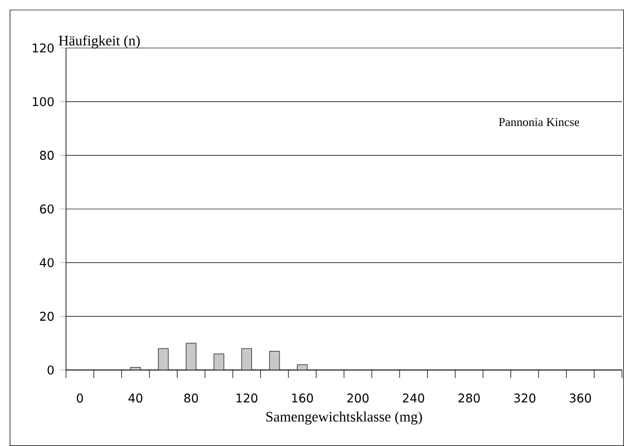 This screenshot has width=624, height=446. I want to click on y-axis-title: Häufigkeit (n), so click(99, 41).